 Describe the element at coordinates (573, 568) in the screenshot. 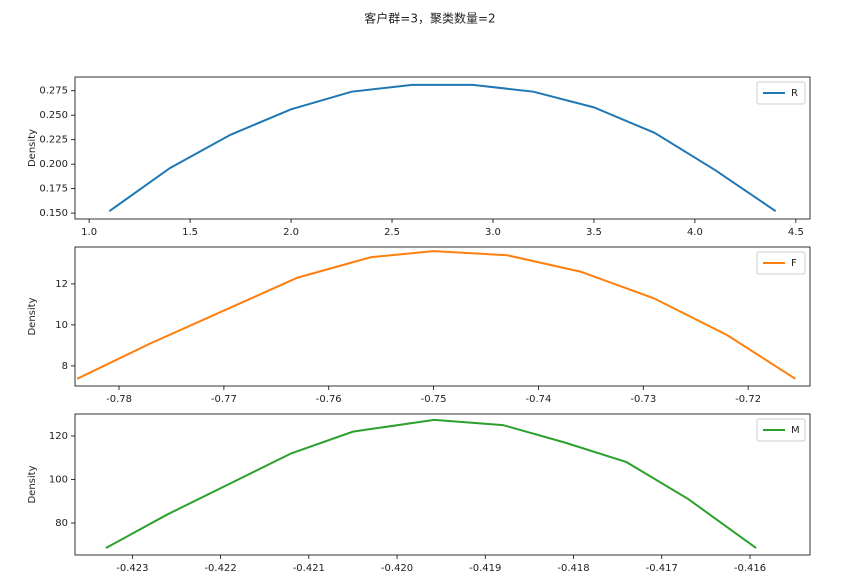

I see `x-tick-label: -0.418` at that location.